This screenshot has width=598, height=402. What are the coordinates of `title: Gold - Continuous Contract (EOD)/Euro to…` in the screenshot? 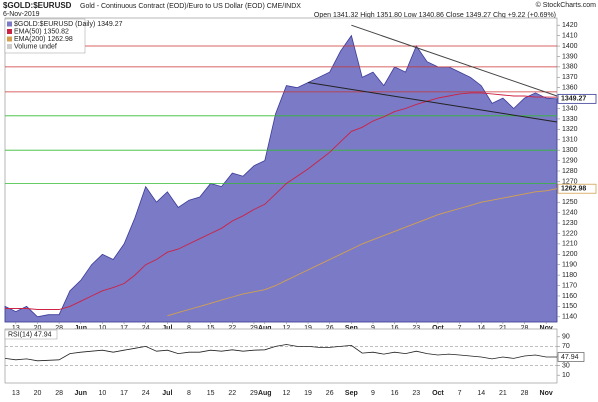 It's located at (190, 6).